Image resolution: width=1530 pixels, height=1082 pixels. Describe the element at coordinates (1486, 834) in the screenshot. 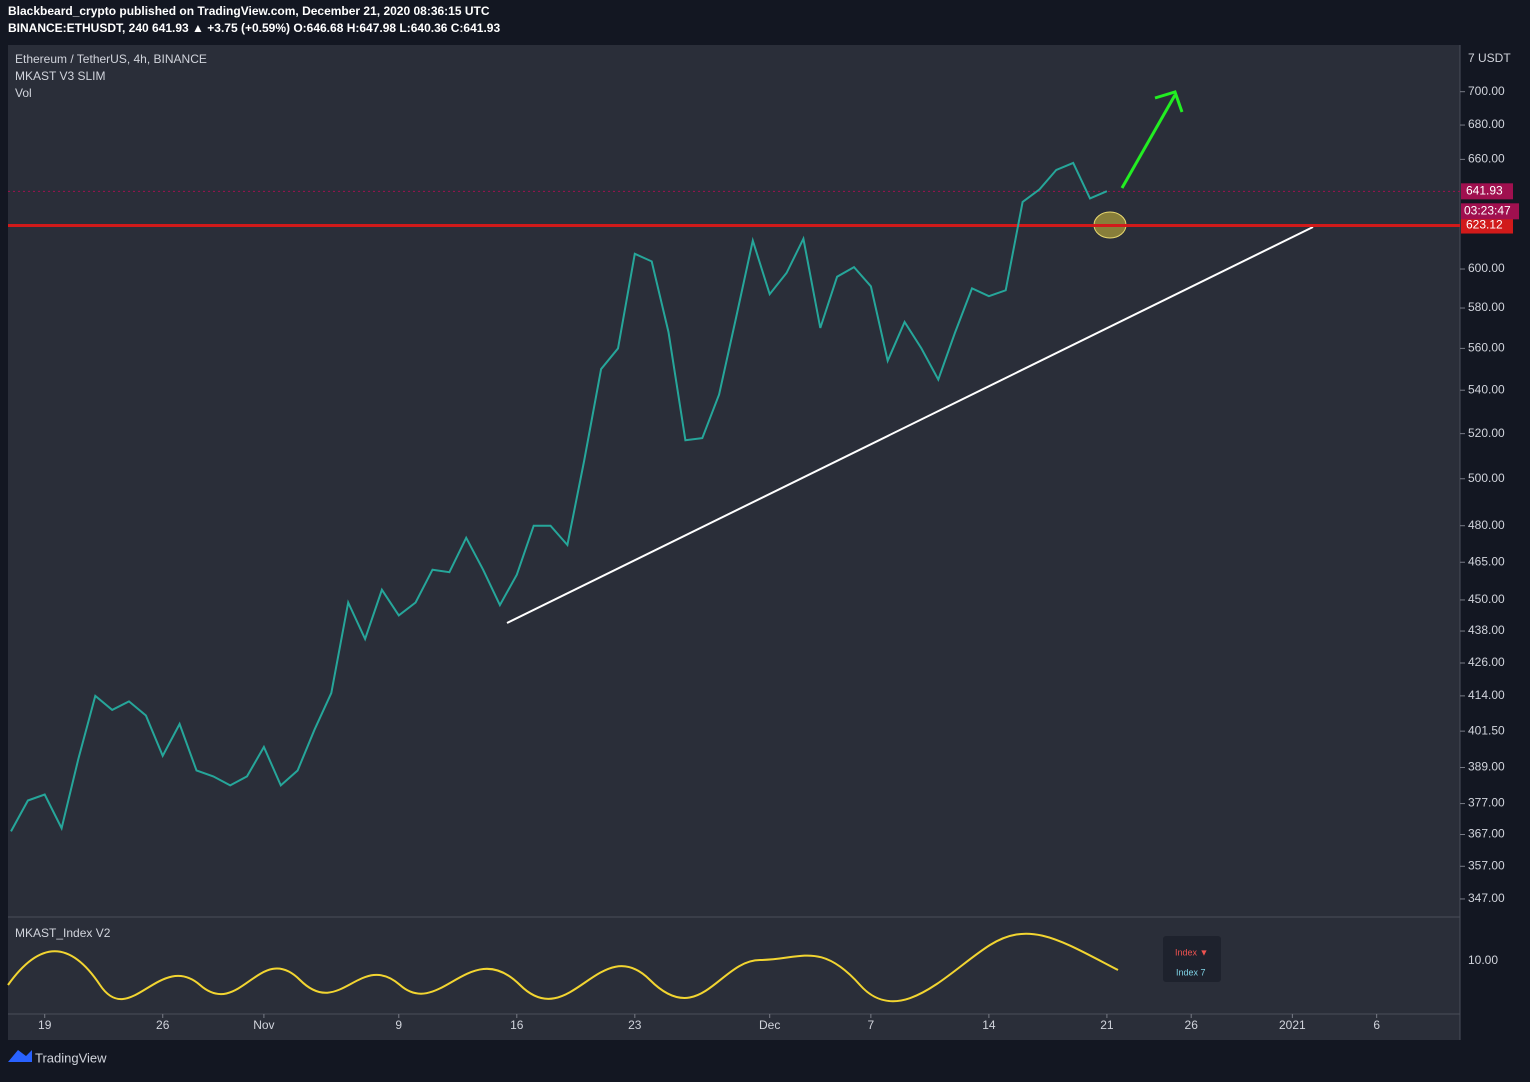

I see `y-tick-label: 367.00` at that location.